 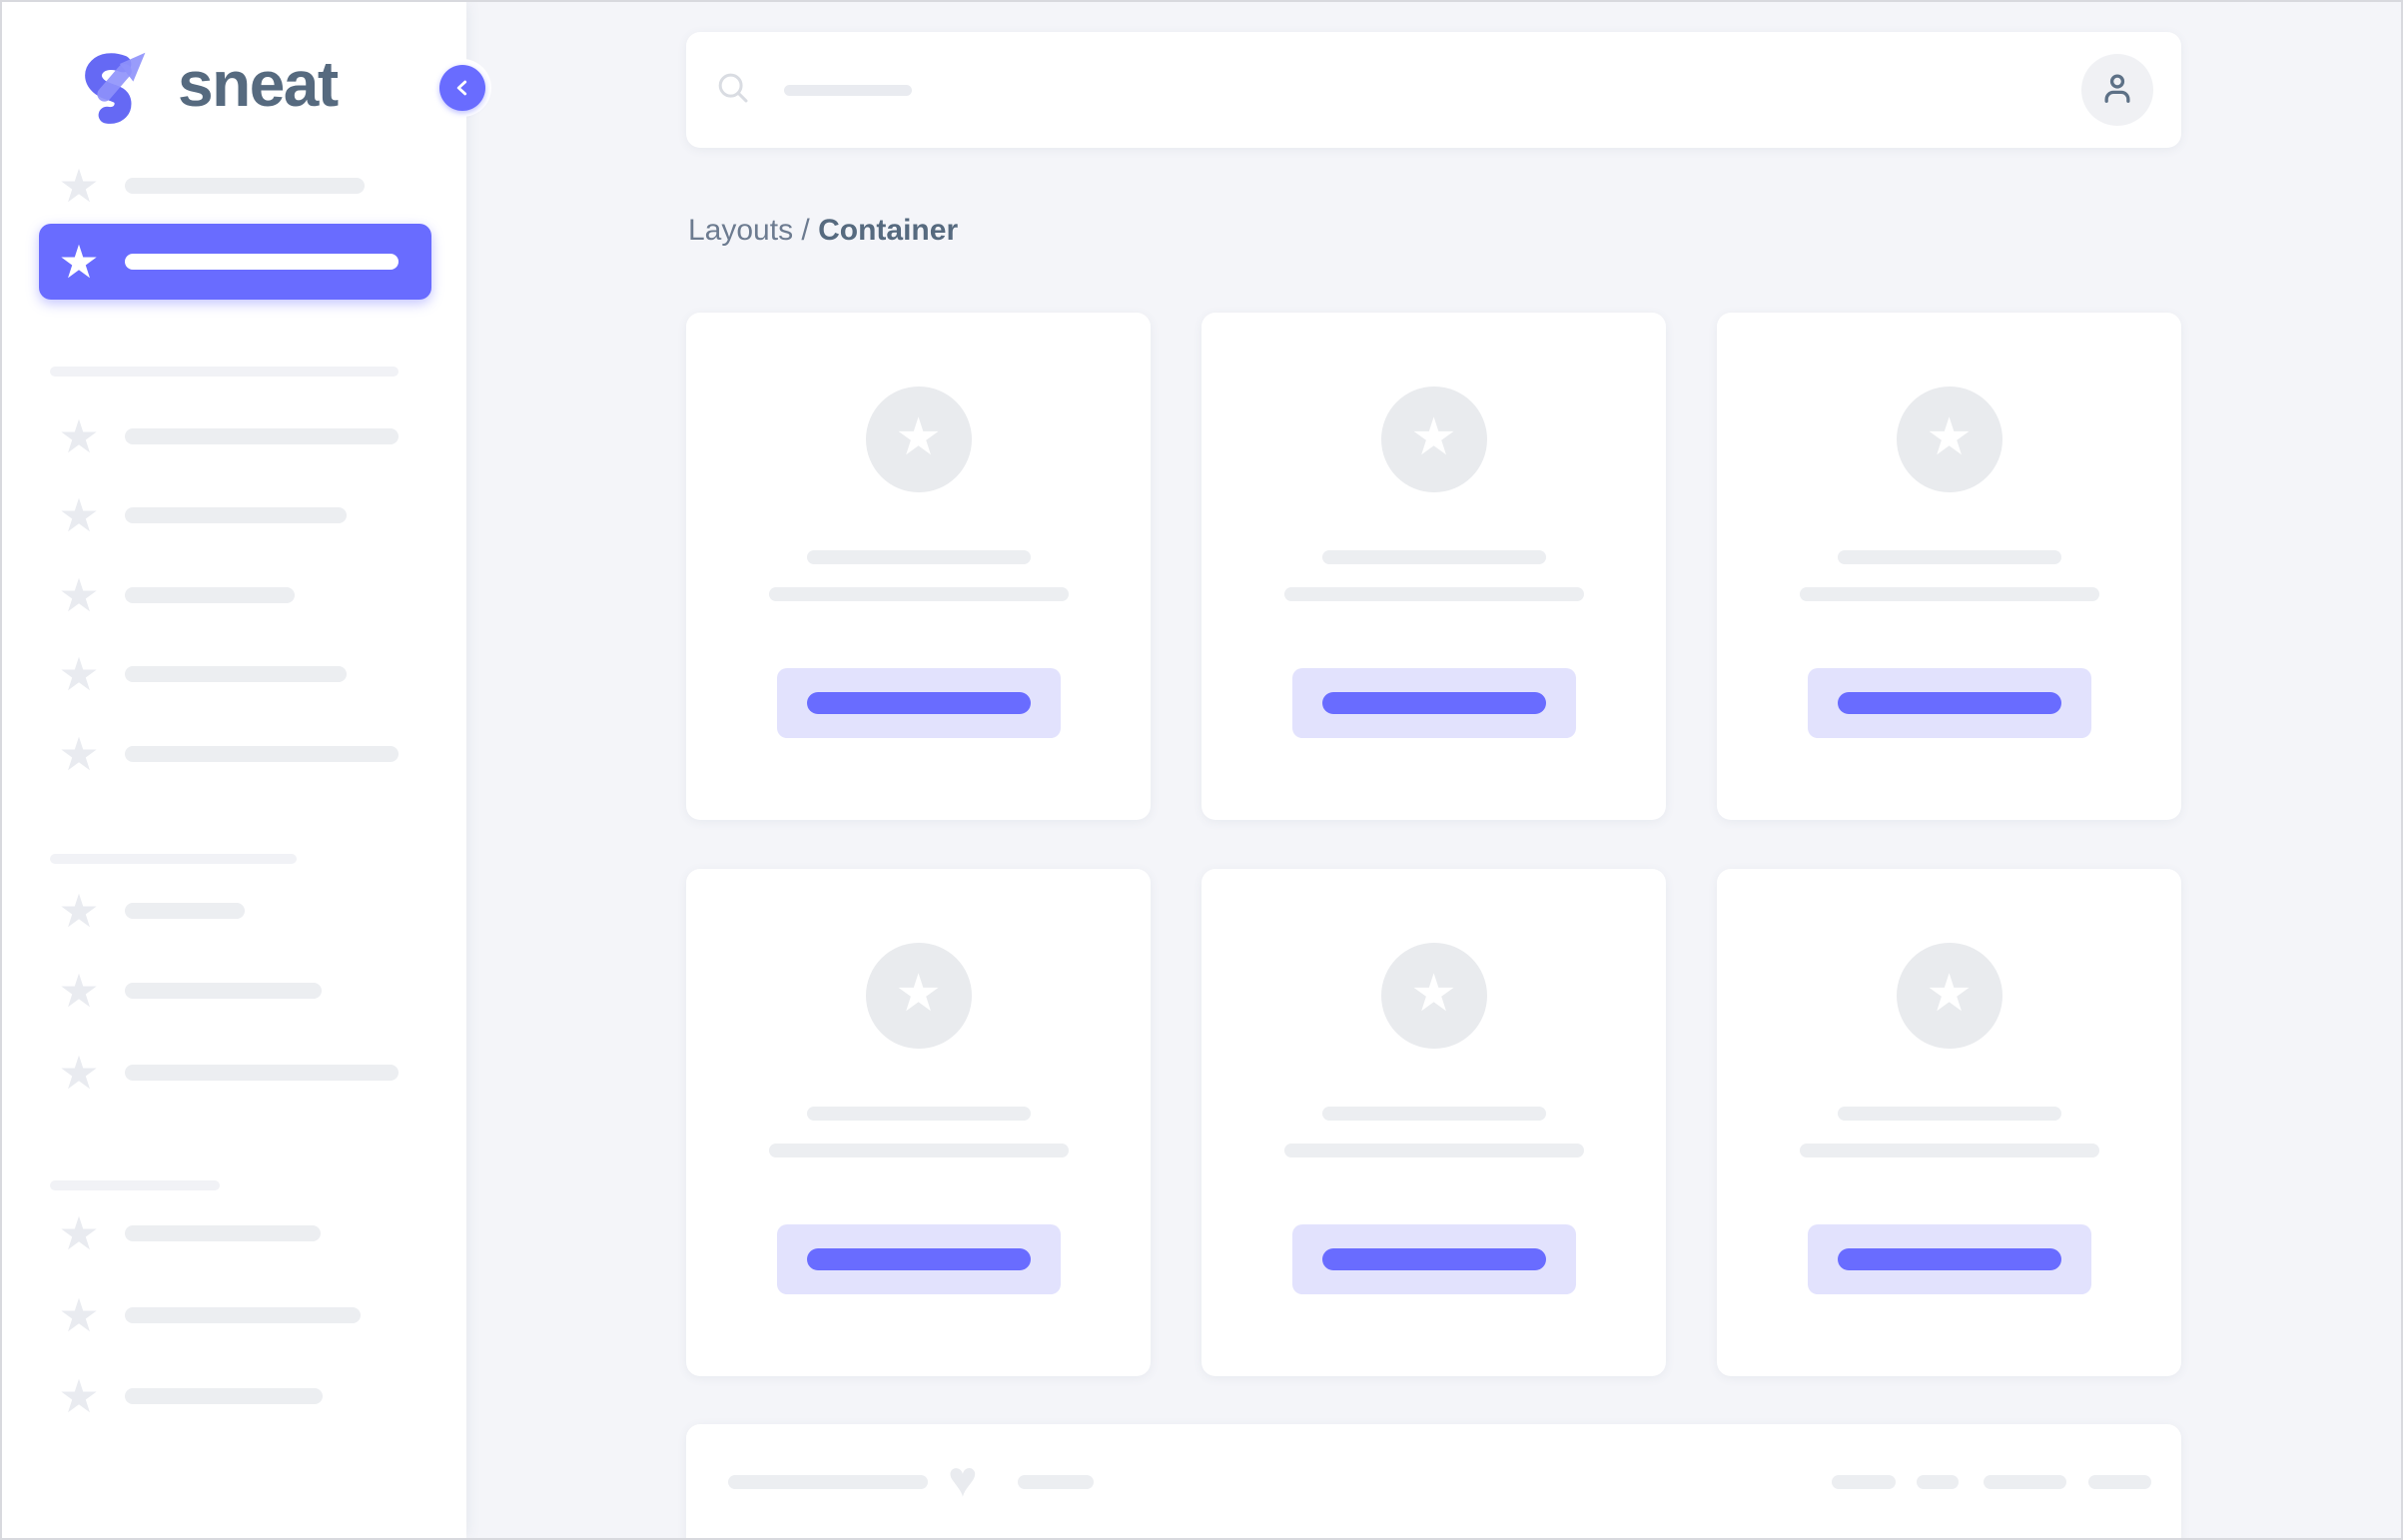 I want to click on sidebar-menu-item-active: ★, so click(x=234, y=262).